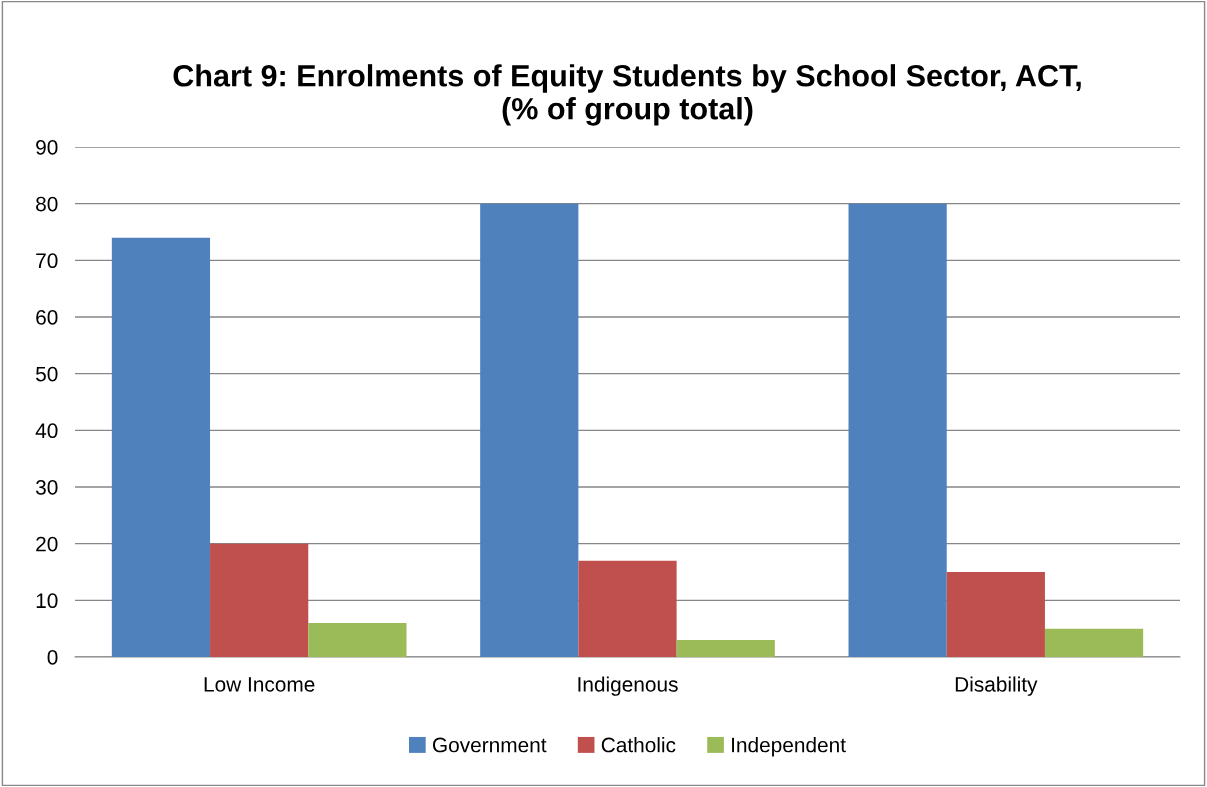 This screenshot has width=1207, height=787. Describe the element at coordinates (47, 601) in the screenshot. I see `y-tick-label: 10` at that location.